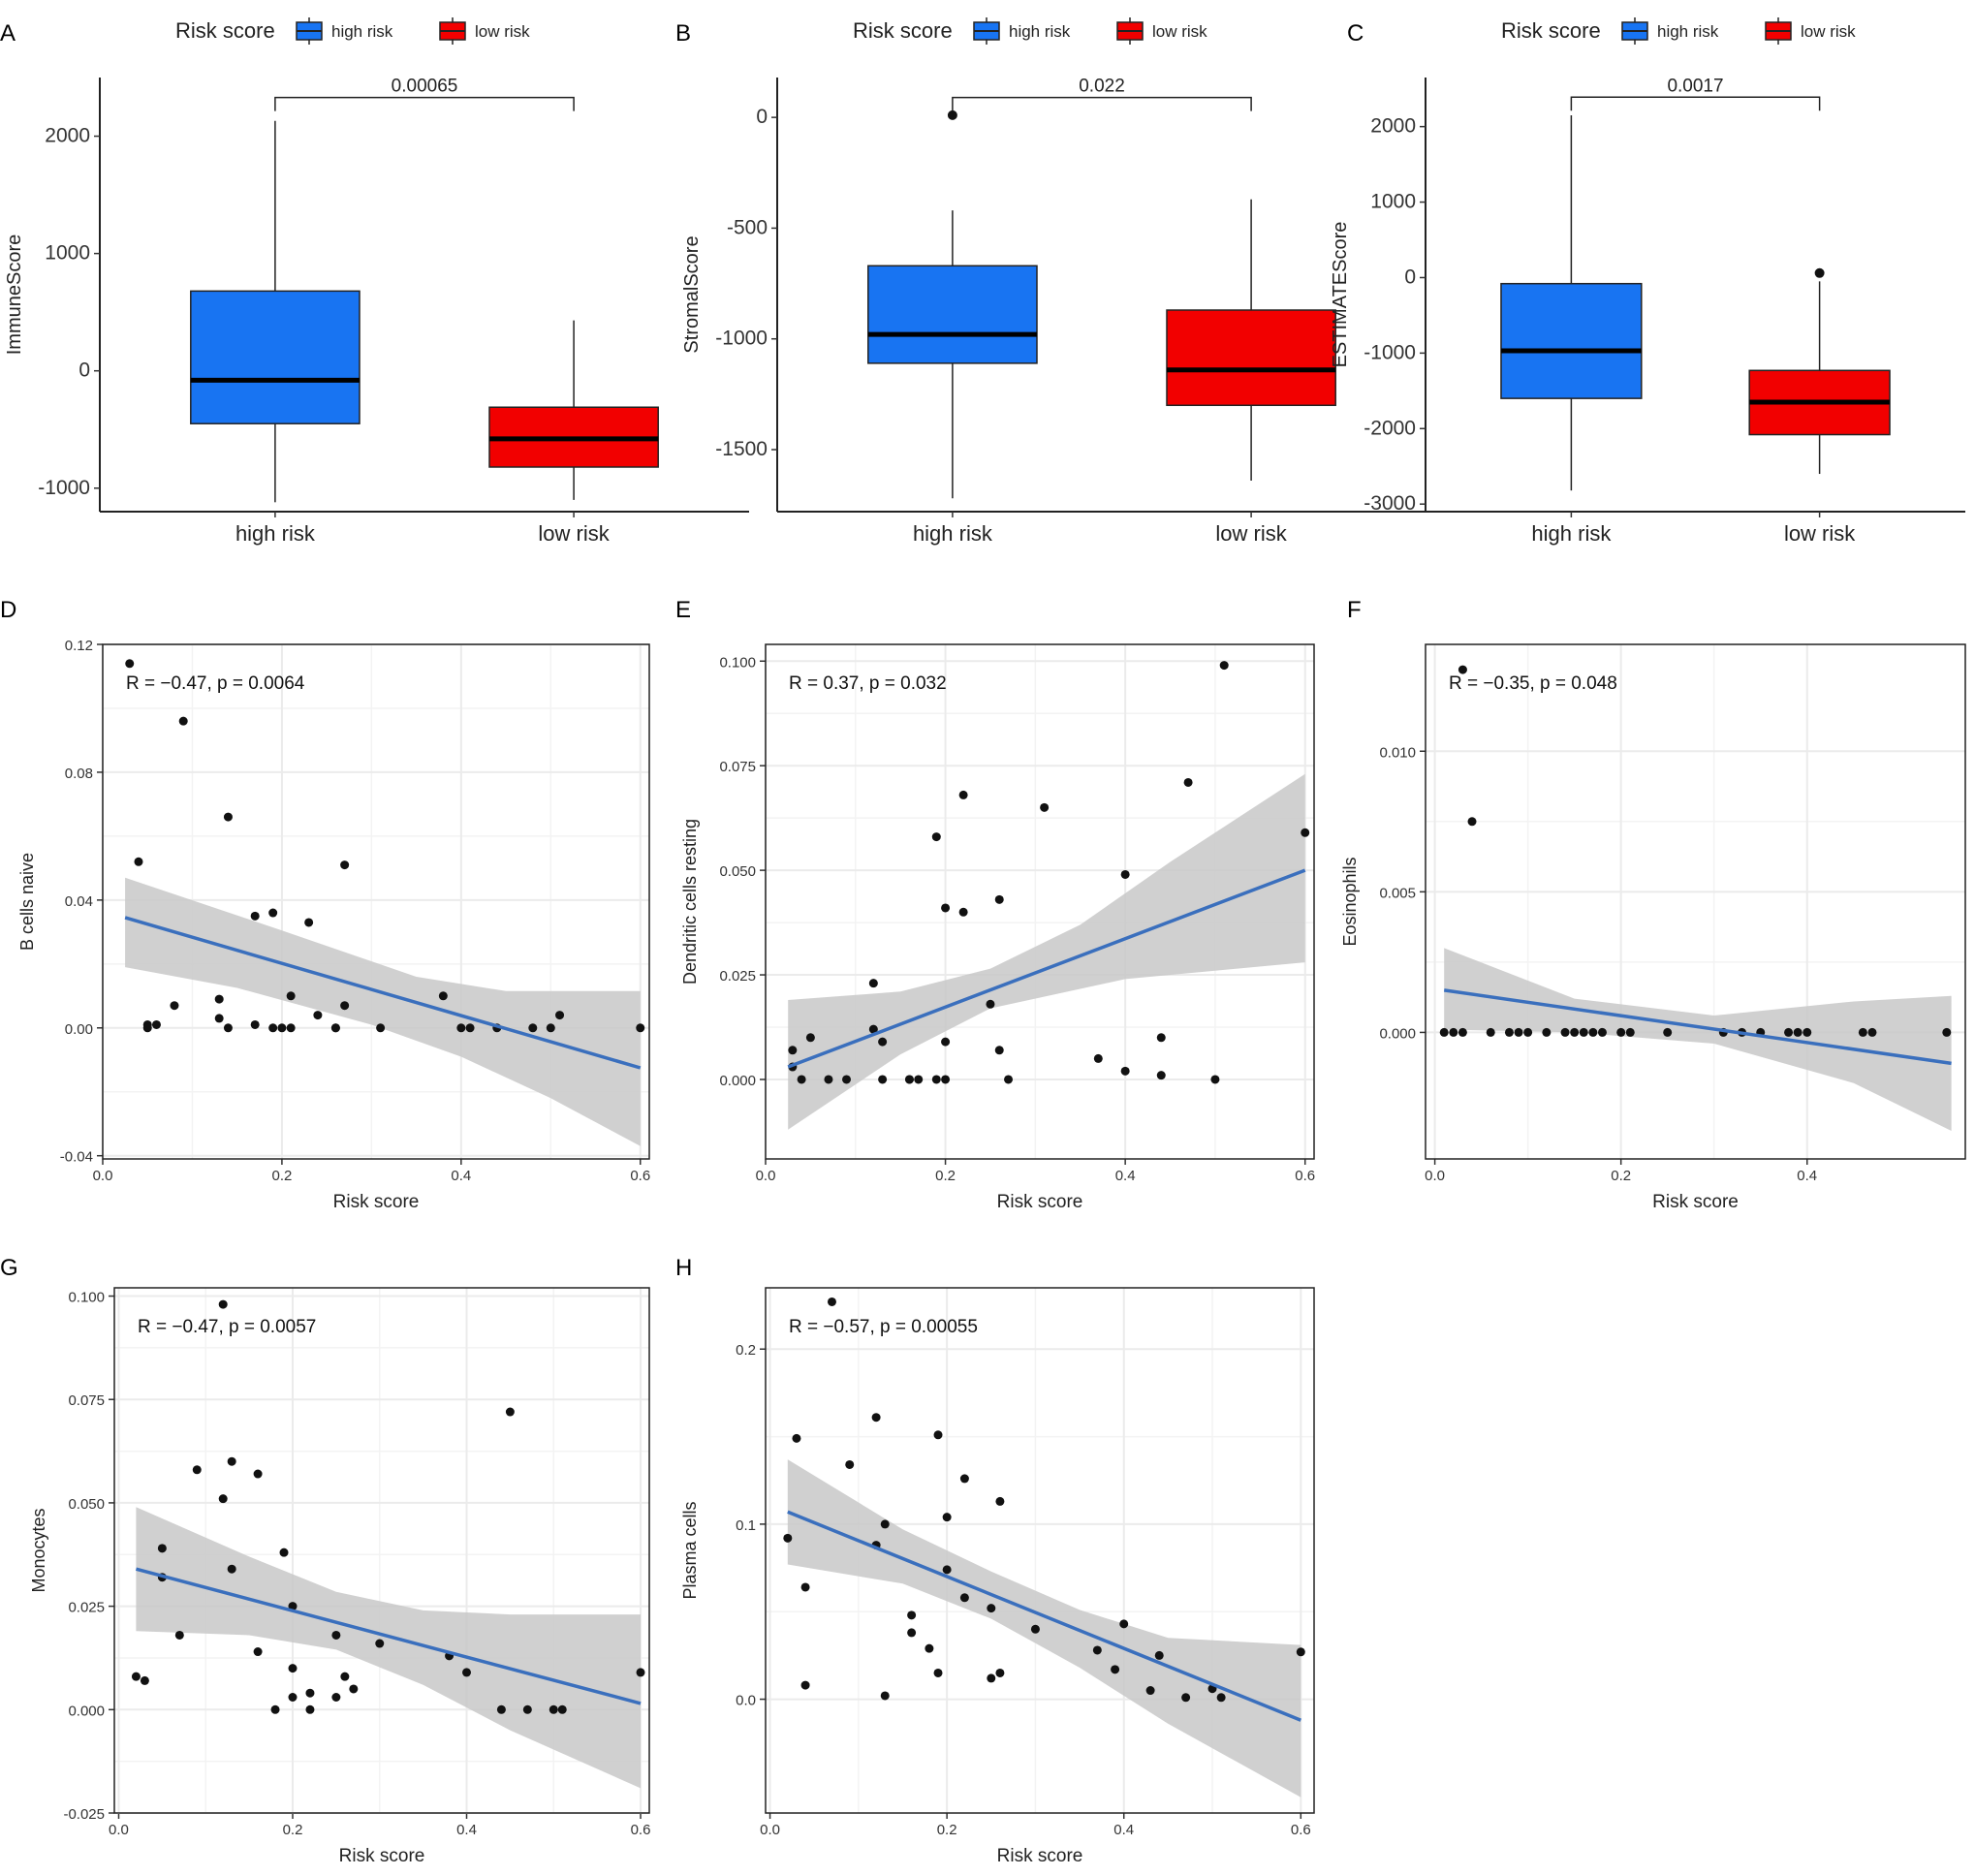 The image size is (1975, 1876). I want to click on regression-line, so click(383, 993).